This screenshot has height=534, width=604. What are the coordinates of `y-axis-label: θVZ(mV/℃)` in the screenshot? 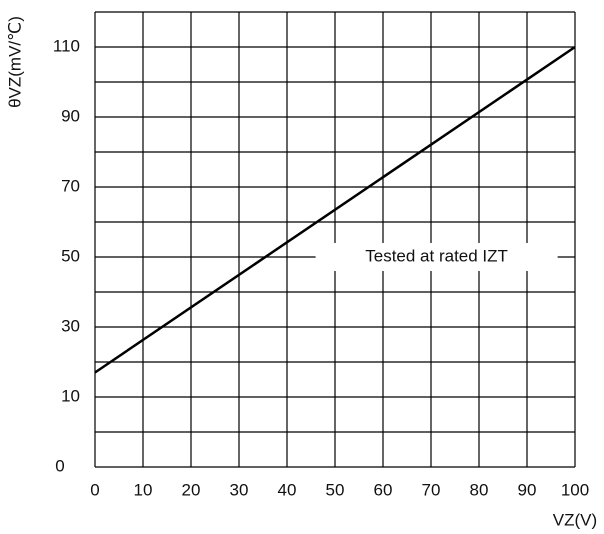 It's located at (14, 62).